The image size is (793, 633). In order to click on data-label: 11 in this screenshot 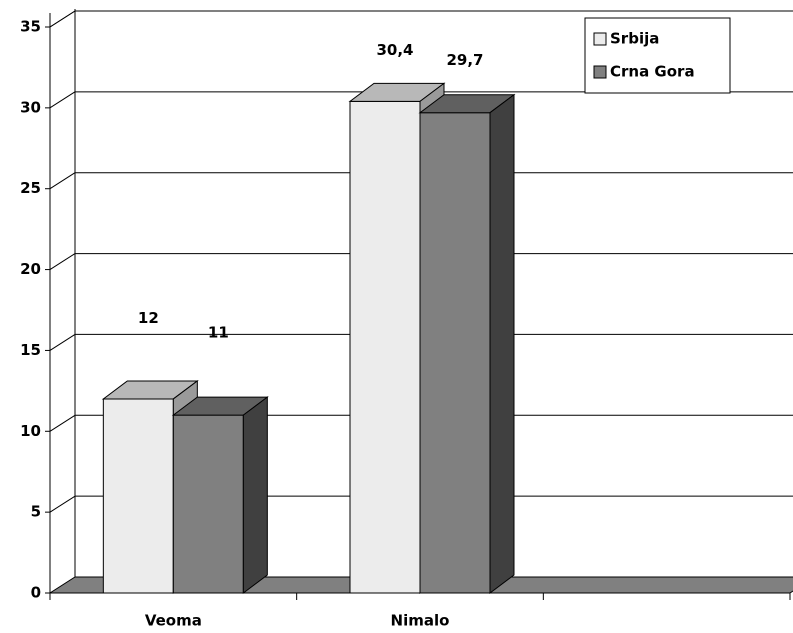, I will do `click(218, 332)`.